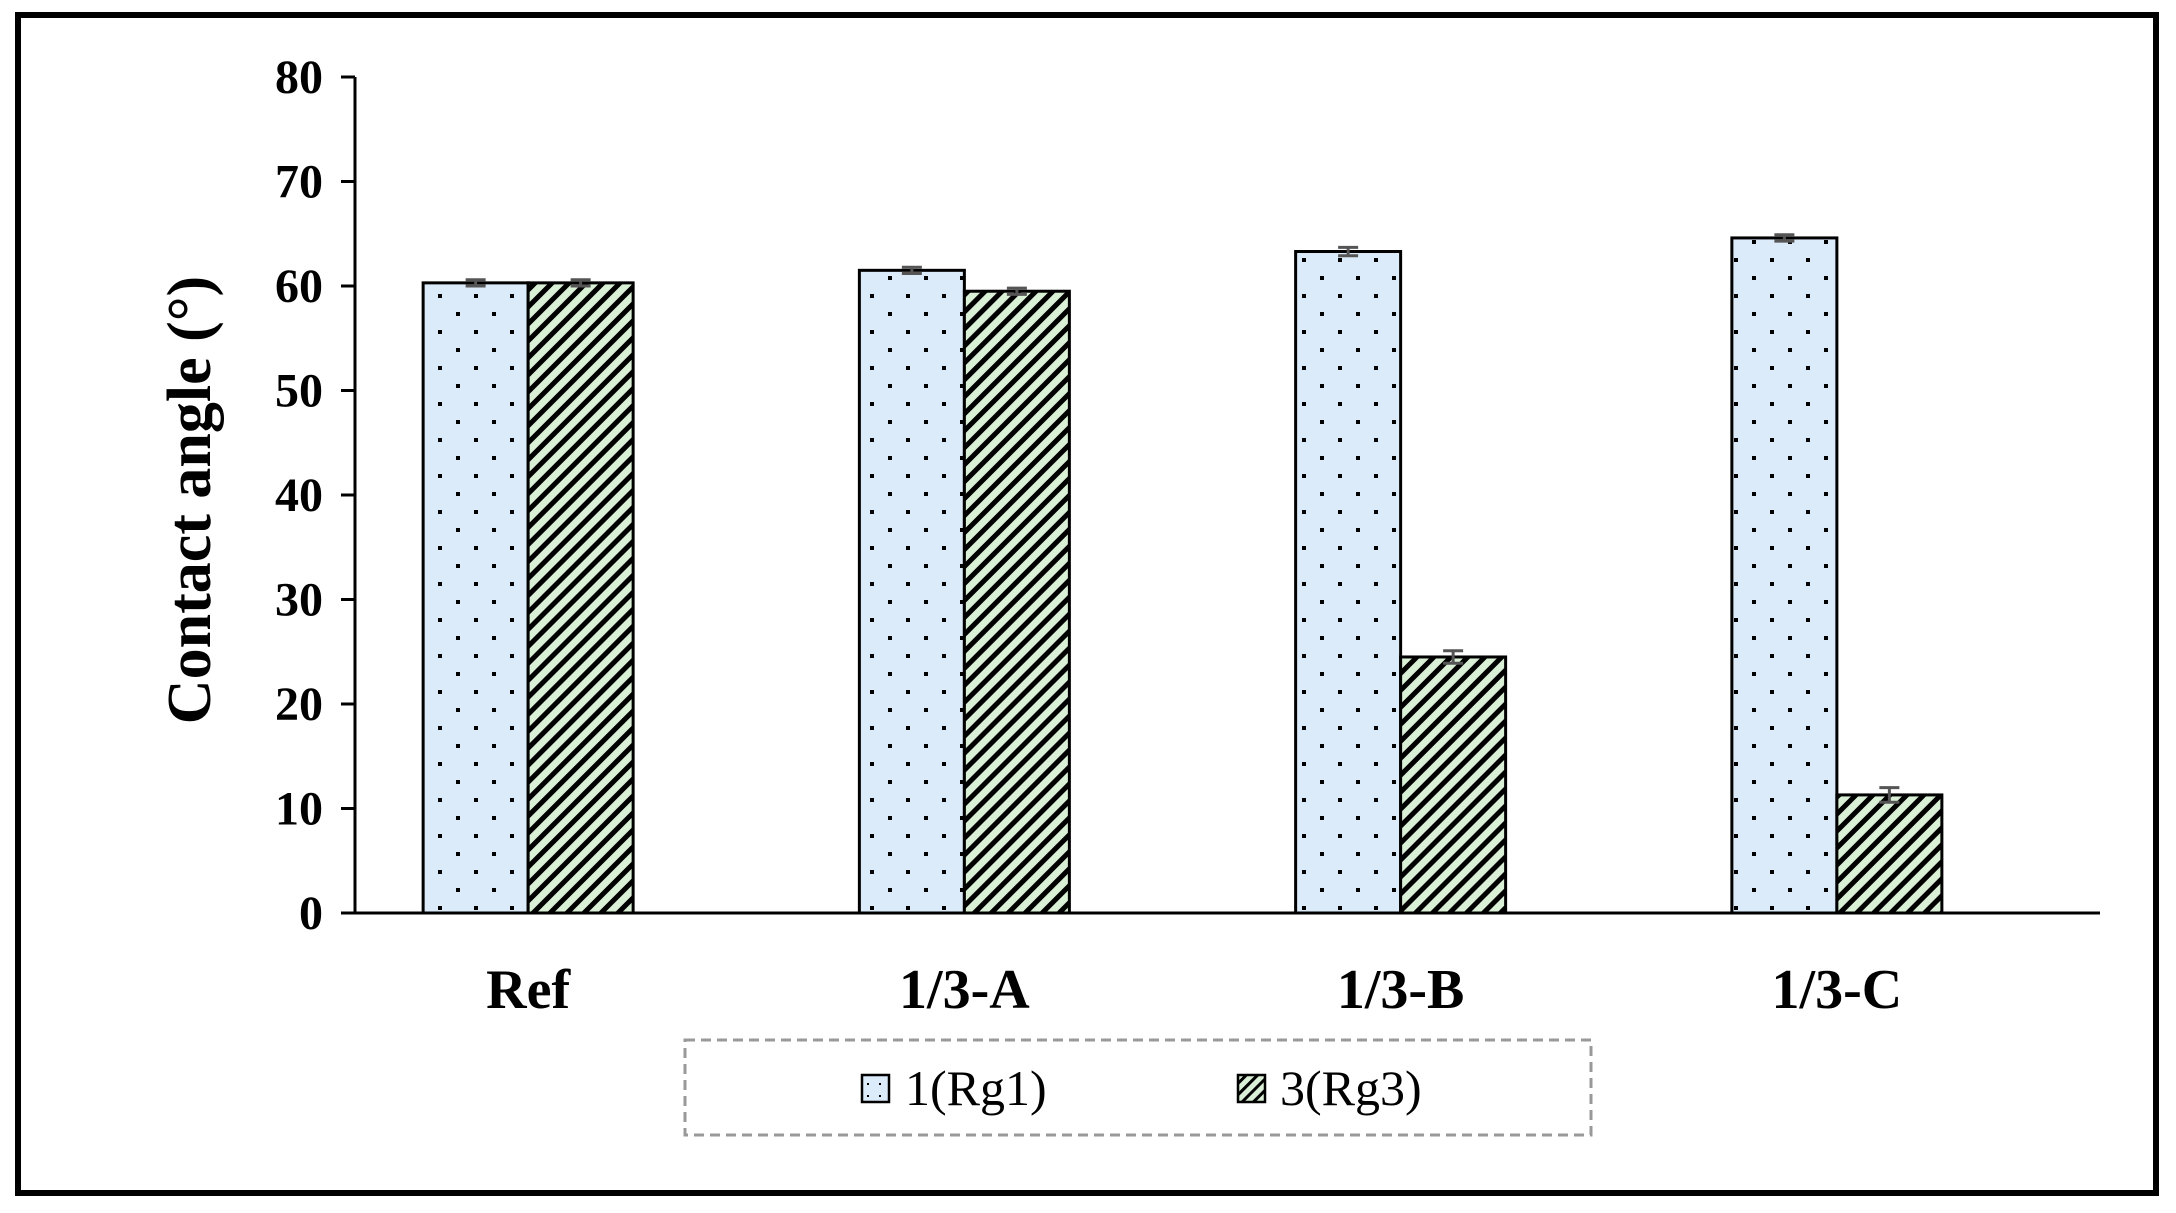 The image size is (2176, 1213). I want to click on y-tick-label: 70, so click(299, 182).